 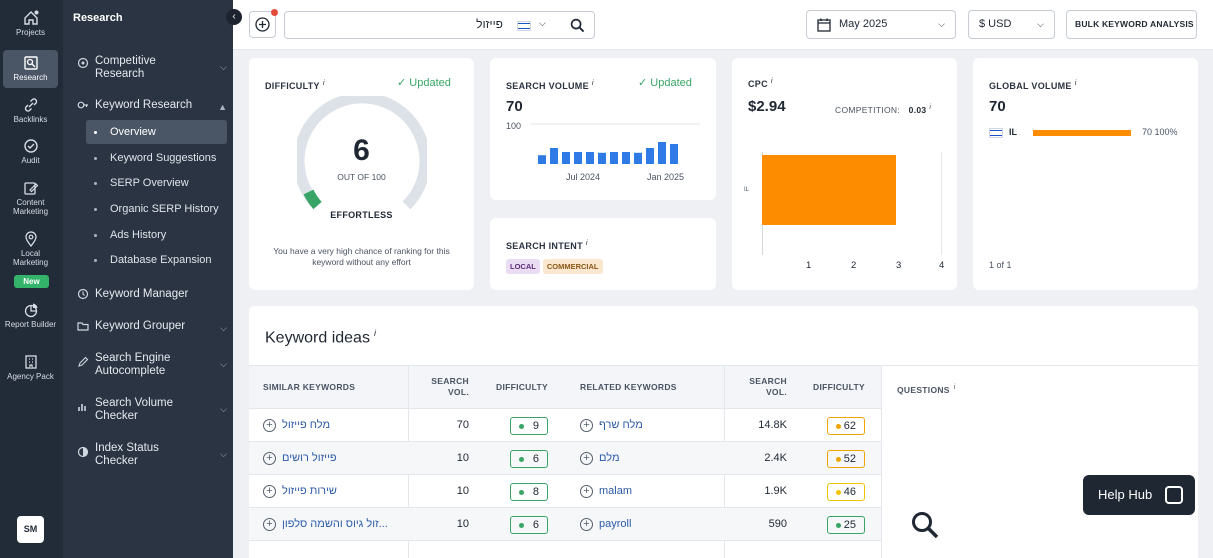 What do you see at coordinates (550, 84) in the screenshot?
I see `search-volume-label: SEARCH VOLUME i` at bounding box center [550, 84].